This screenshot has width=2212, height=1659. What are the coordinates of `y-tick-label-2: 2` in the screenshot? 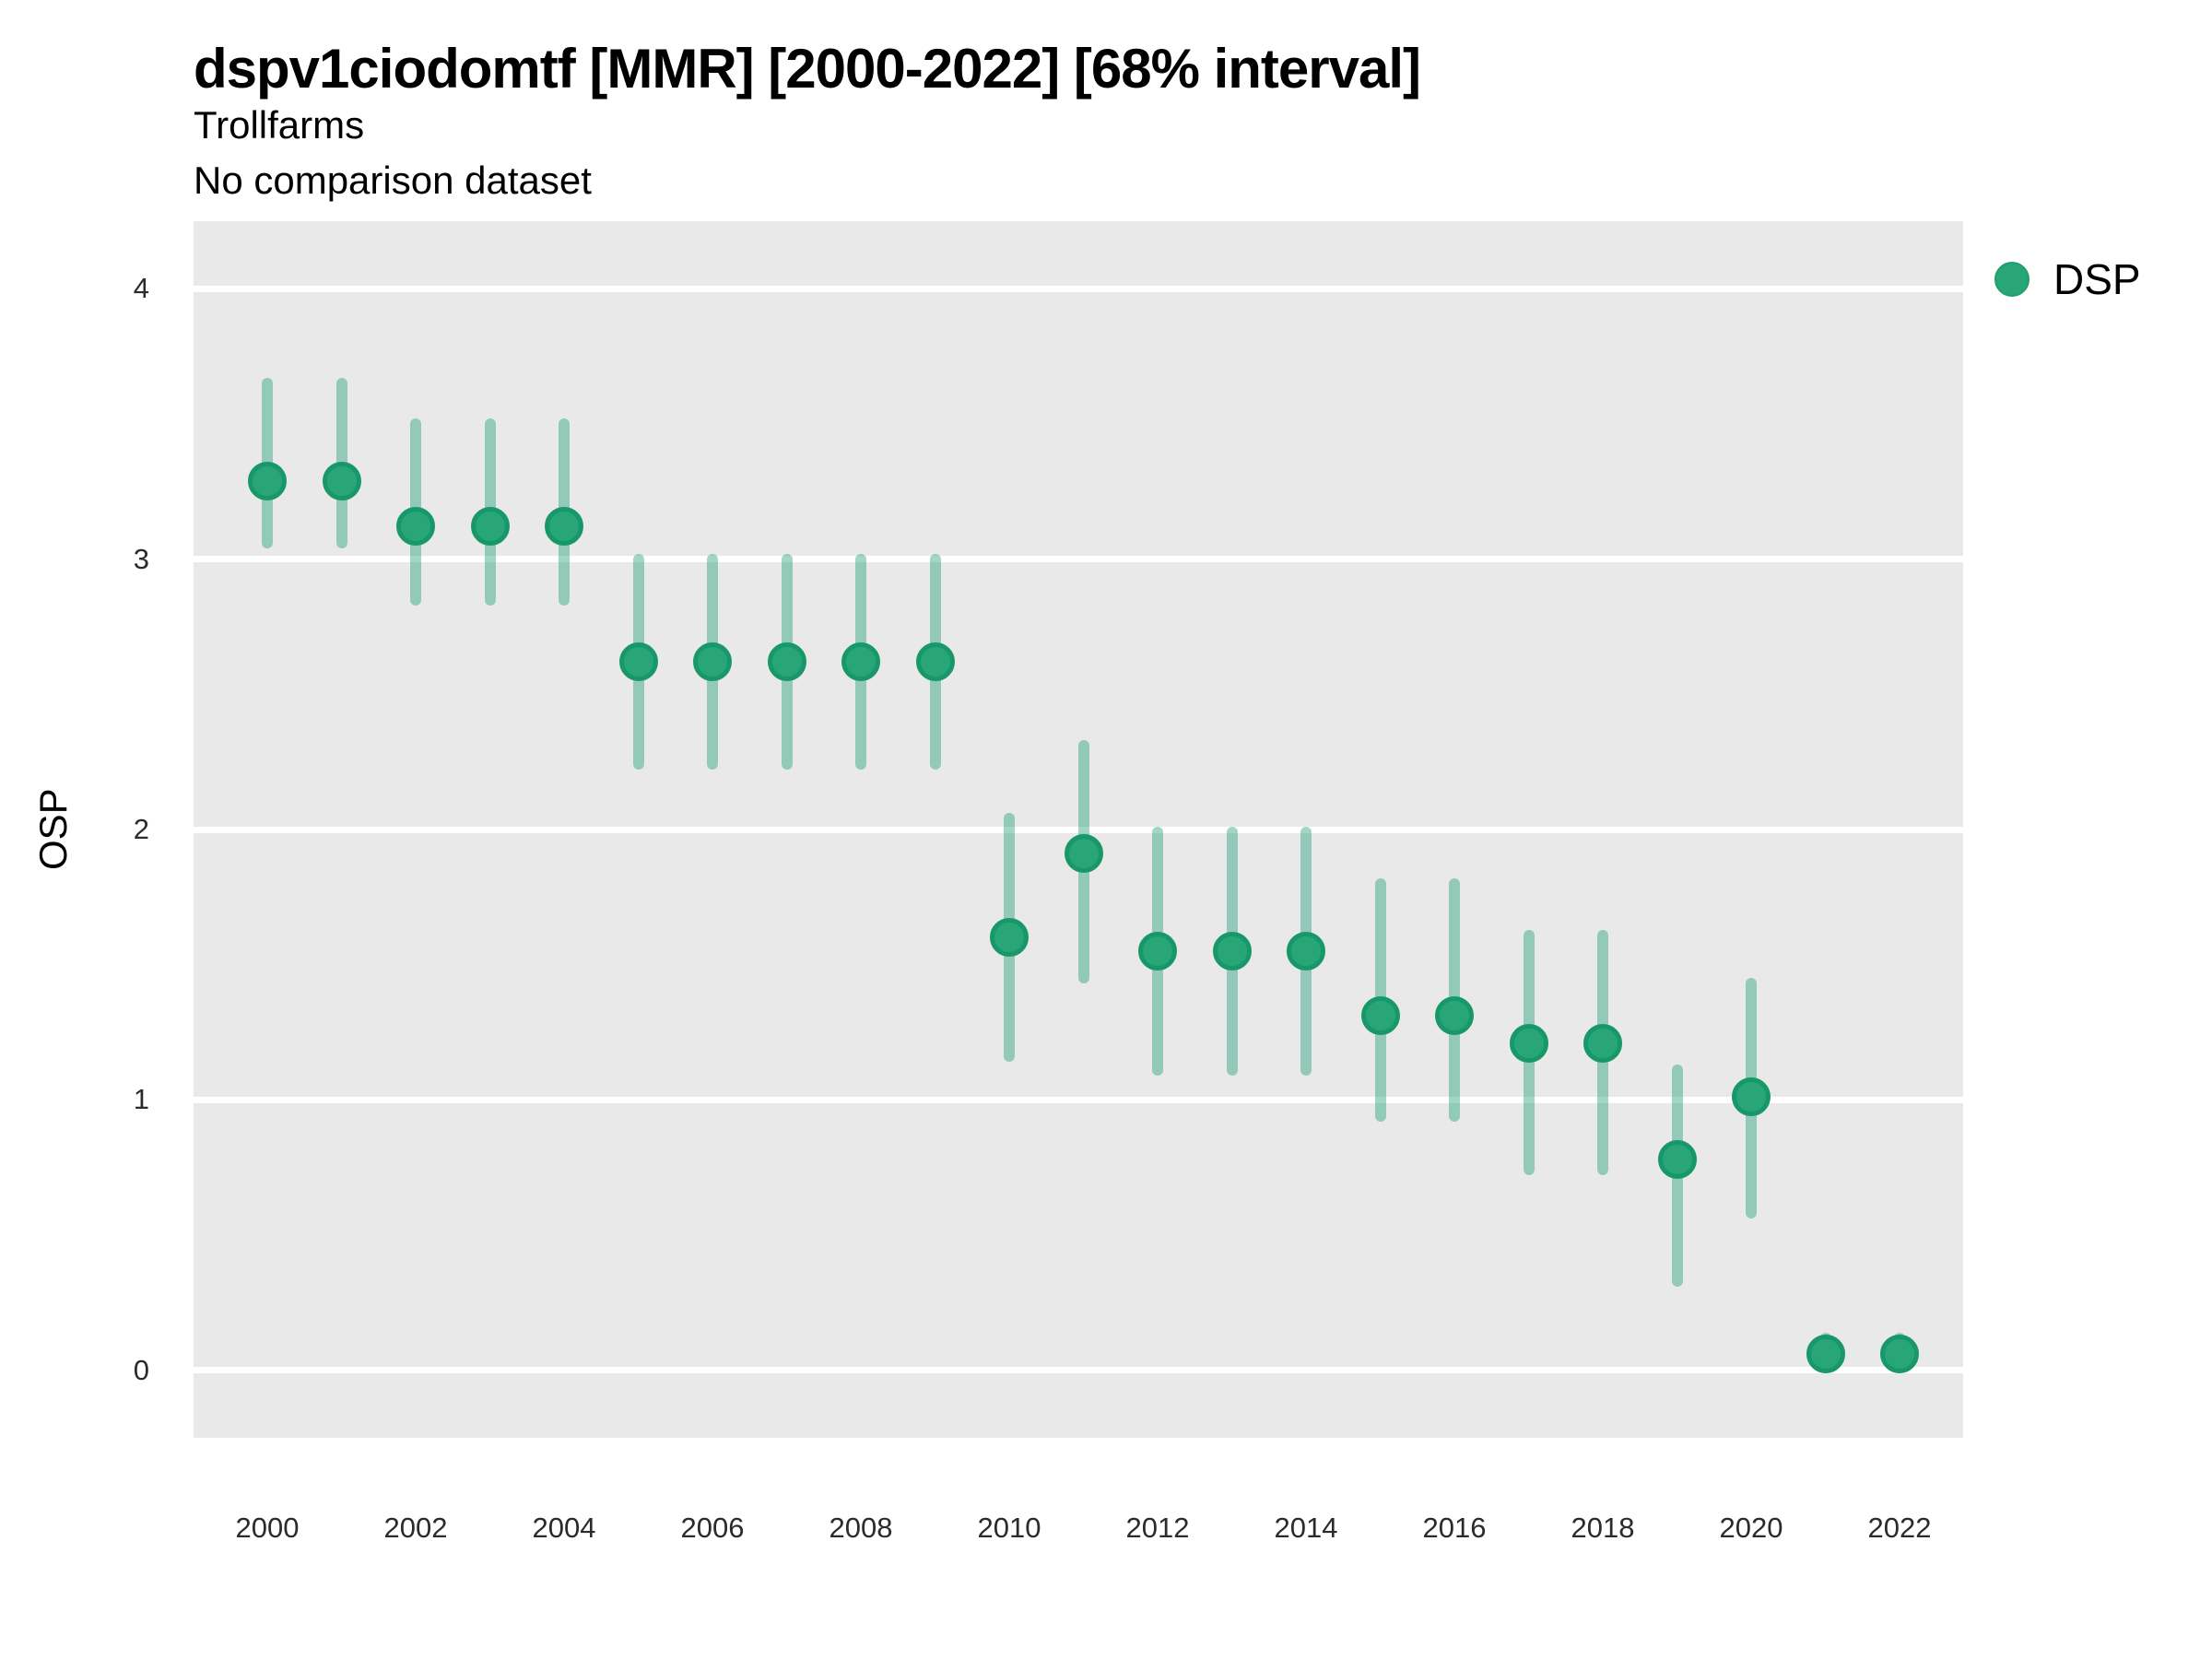 It's located at (141, 829).